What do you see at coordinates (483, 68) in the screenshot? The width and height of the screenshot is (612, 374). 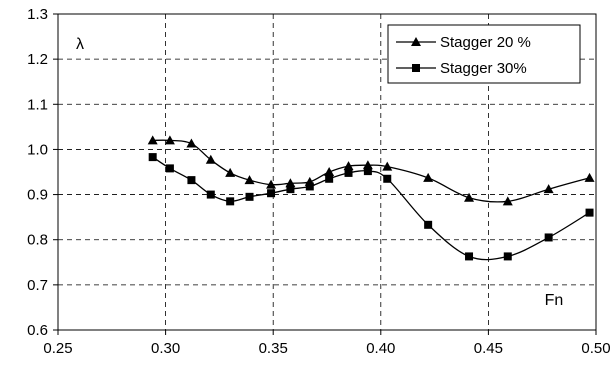 I see `legend-label-stagger-30: Stagger 30%` at bounding box center [483, 68].